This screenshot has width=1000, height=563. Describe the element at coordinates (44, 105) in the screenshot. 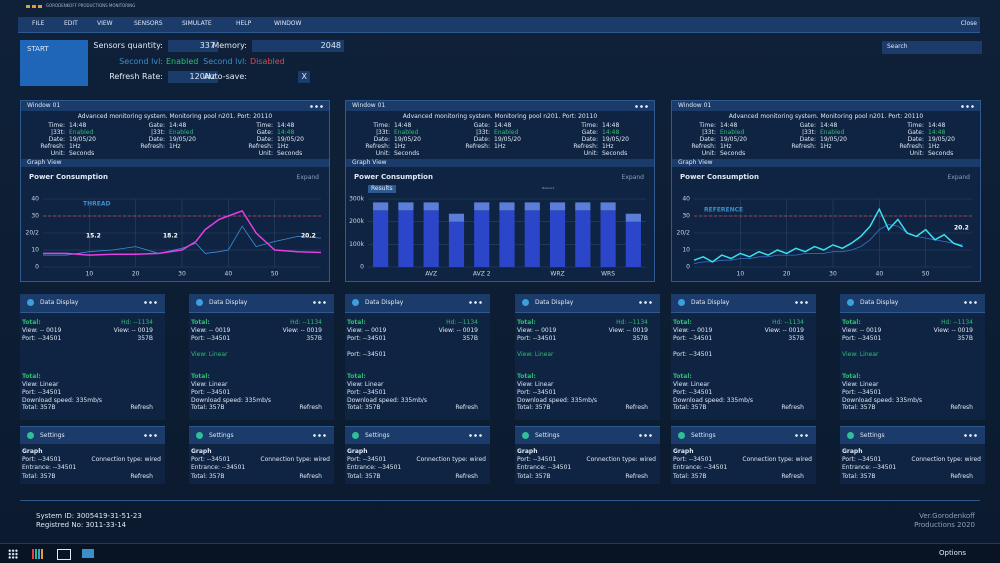

I see `window-title: Window 01` at that location.